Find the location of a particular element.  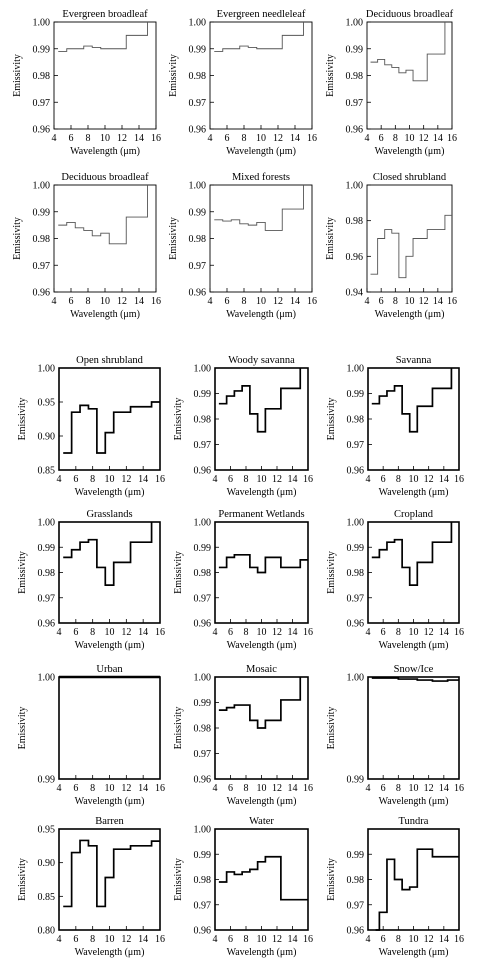

y-tick-label: 0.85 is located at coordinates (47, 897).